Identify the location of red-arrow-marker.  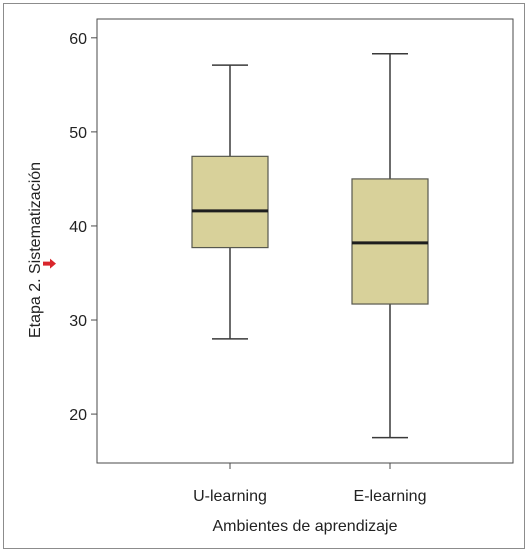
(49, 263).